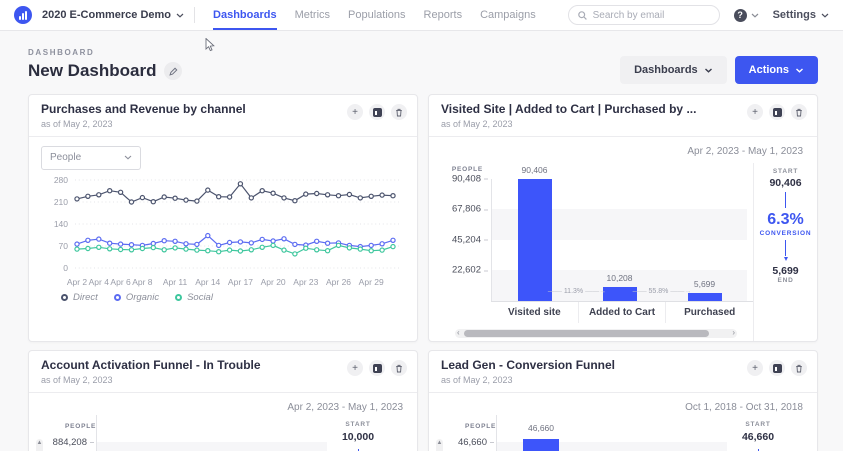  What do you see at coordinates (612, 446) in the screenshot?
I see `grid-band` at bounding box center [612, 446].